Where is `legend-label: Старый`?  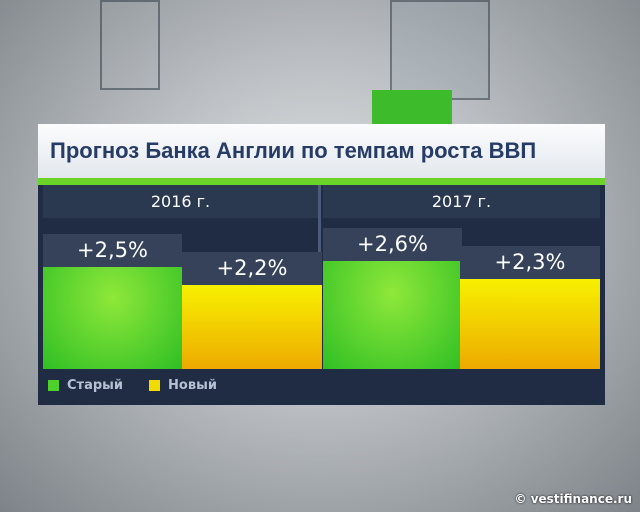 legend-label: Старый is located at coordinates (95, 385).